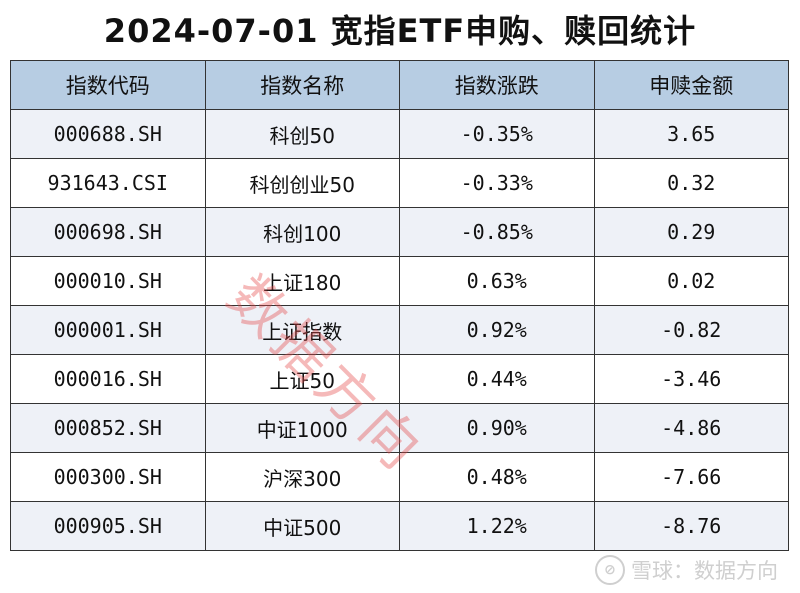  What do you see at coordinates (497, 526) in the screenshot?
I see `cell-index-change: 1.22%` at bounding box center [497, 526].